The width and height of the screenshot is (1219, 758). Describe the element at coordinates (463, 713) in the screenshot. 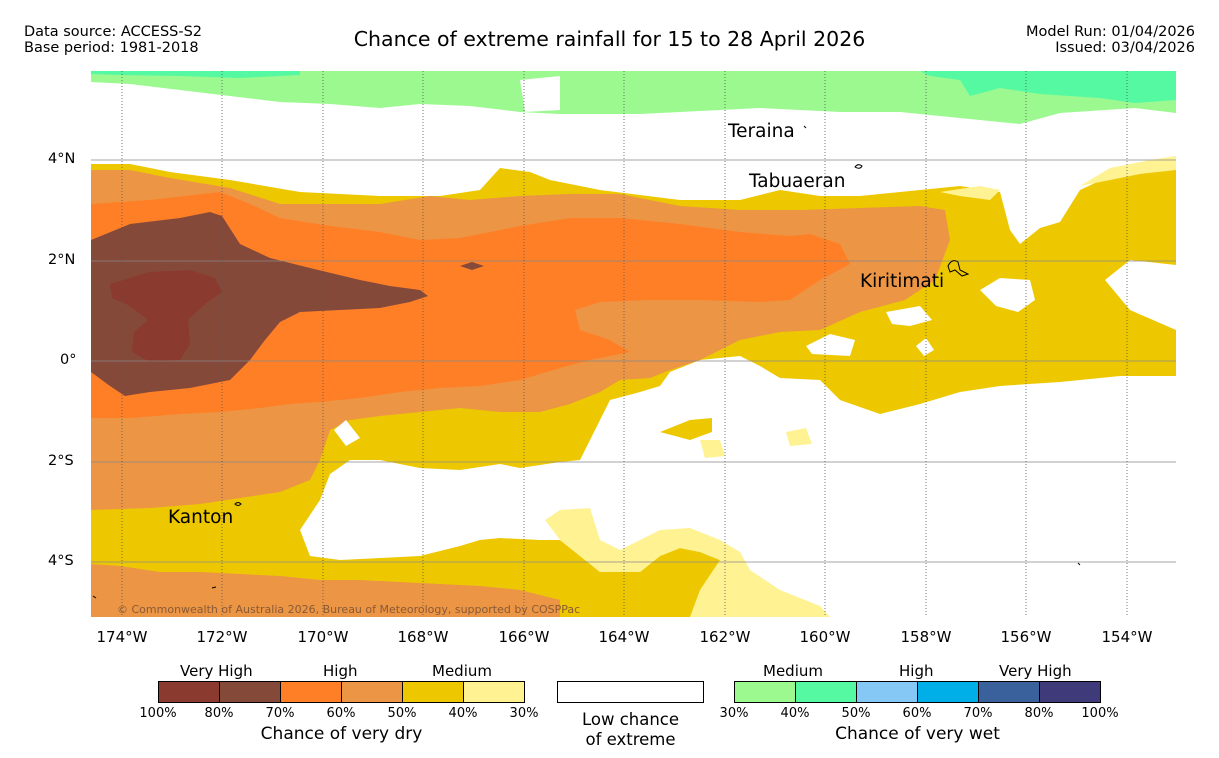

I see `legend-dry-tick: 40%` at that location.